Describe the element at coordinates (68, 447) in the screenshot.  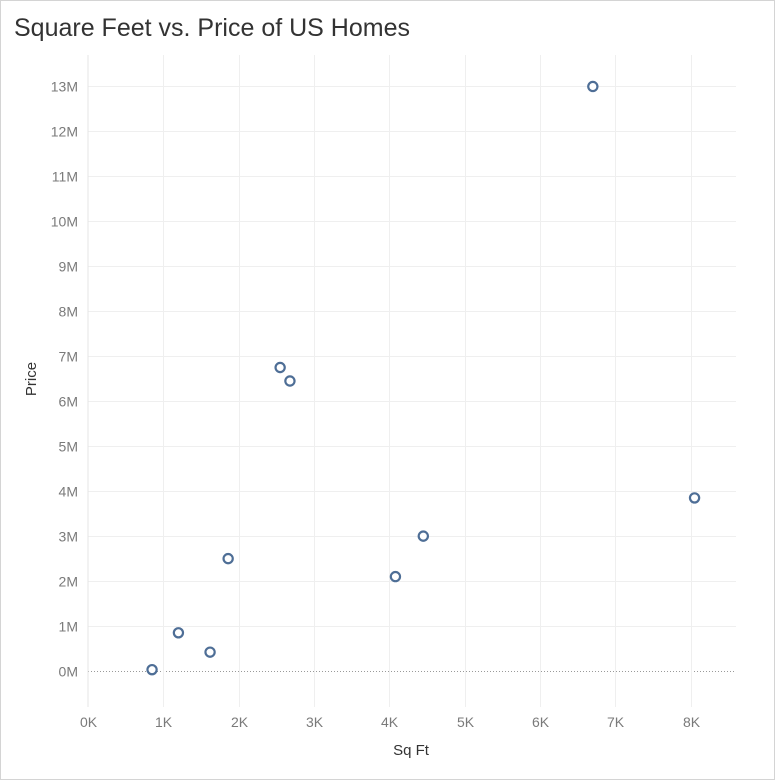
I see `y-tick-label: 5M` at that location.